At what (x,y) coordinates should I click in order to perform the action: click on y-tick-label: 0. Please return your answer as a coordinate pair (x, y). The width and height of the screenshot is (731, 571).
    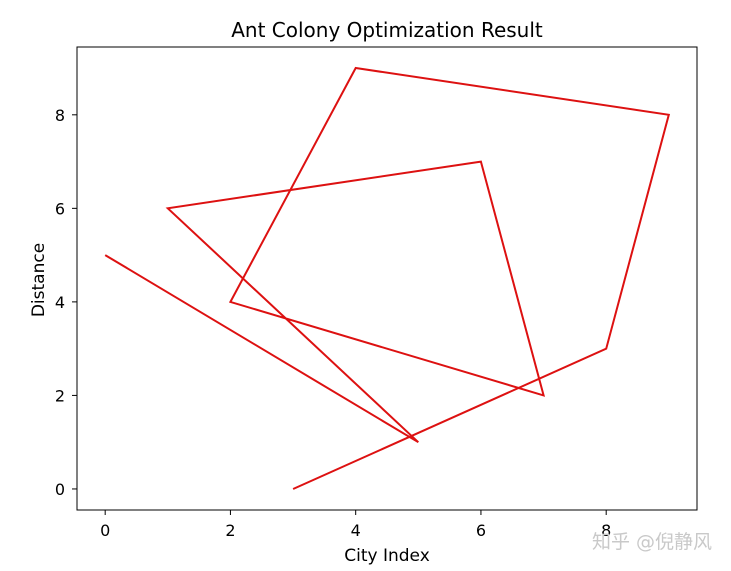
    Looking at the image, I should click on (60, 489).